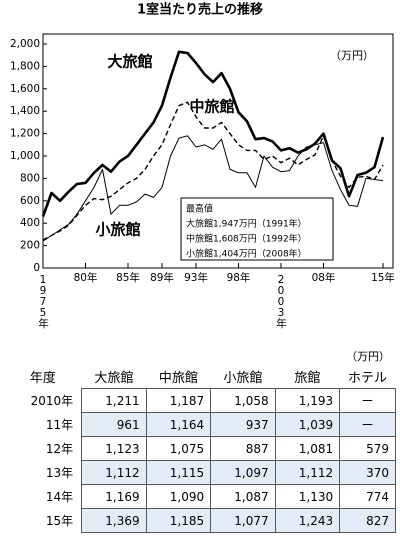 The image size is (400, 536). What do you see at coordinates (352, 55) in the screenshot?
I see `unit-label: （万円）` at bounding box center [352, 55].